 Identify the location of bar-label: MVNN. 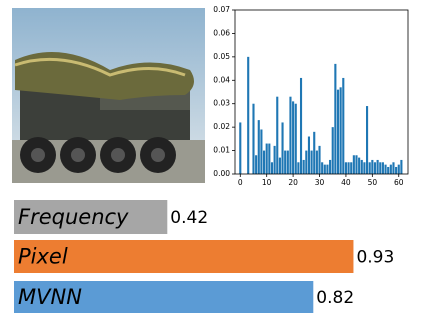
(50, 297).